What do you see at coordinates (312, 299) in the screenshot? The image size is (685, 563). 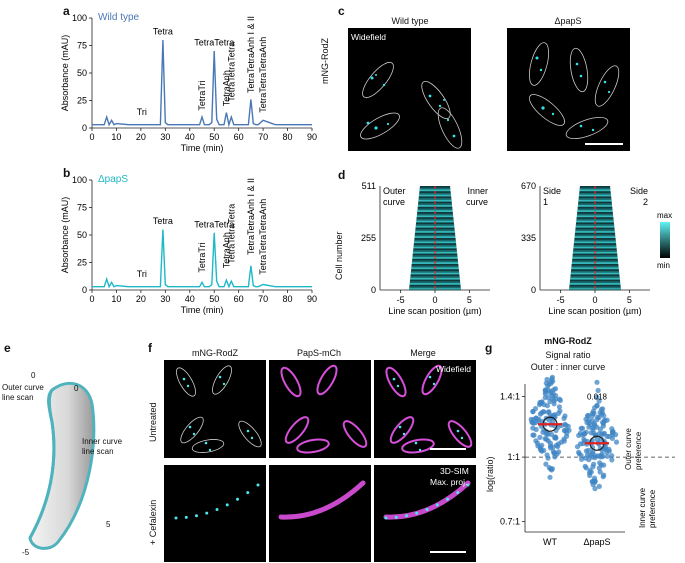 I see `b-xtick-label: 90` at bounding box center [312, 299].